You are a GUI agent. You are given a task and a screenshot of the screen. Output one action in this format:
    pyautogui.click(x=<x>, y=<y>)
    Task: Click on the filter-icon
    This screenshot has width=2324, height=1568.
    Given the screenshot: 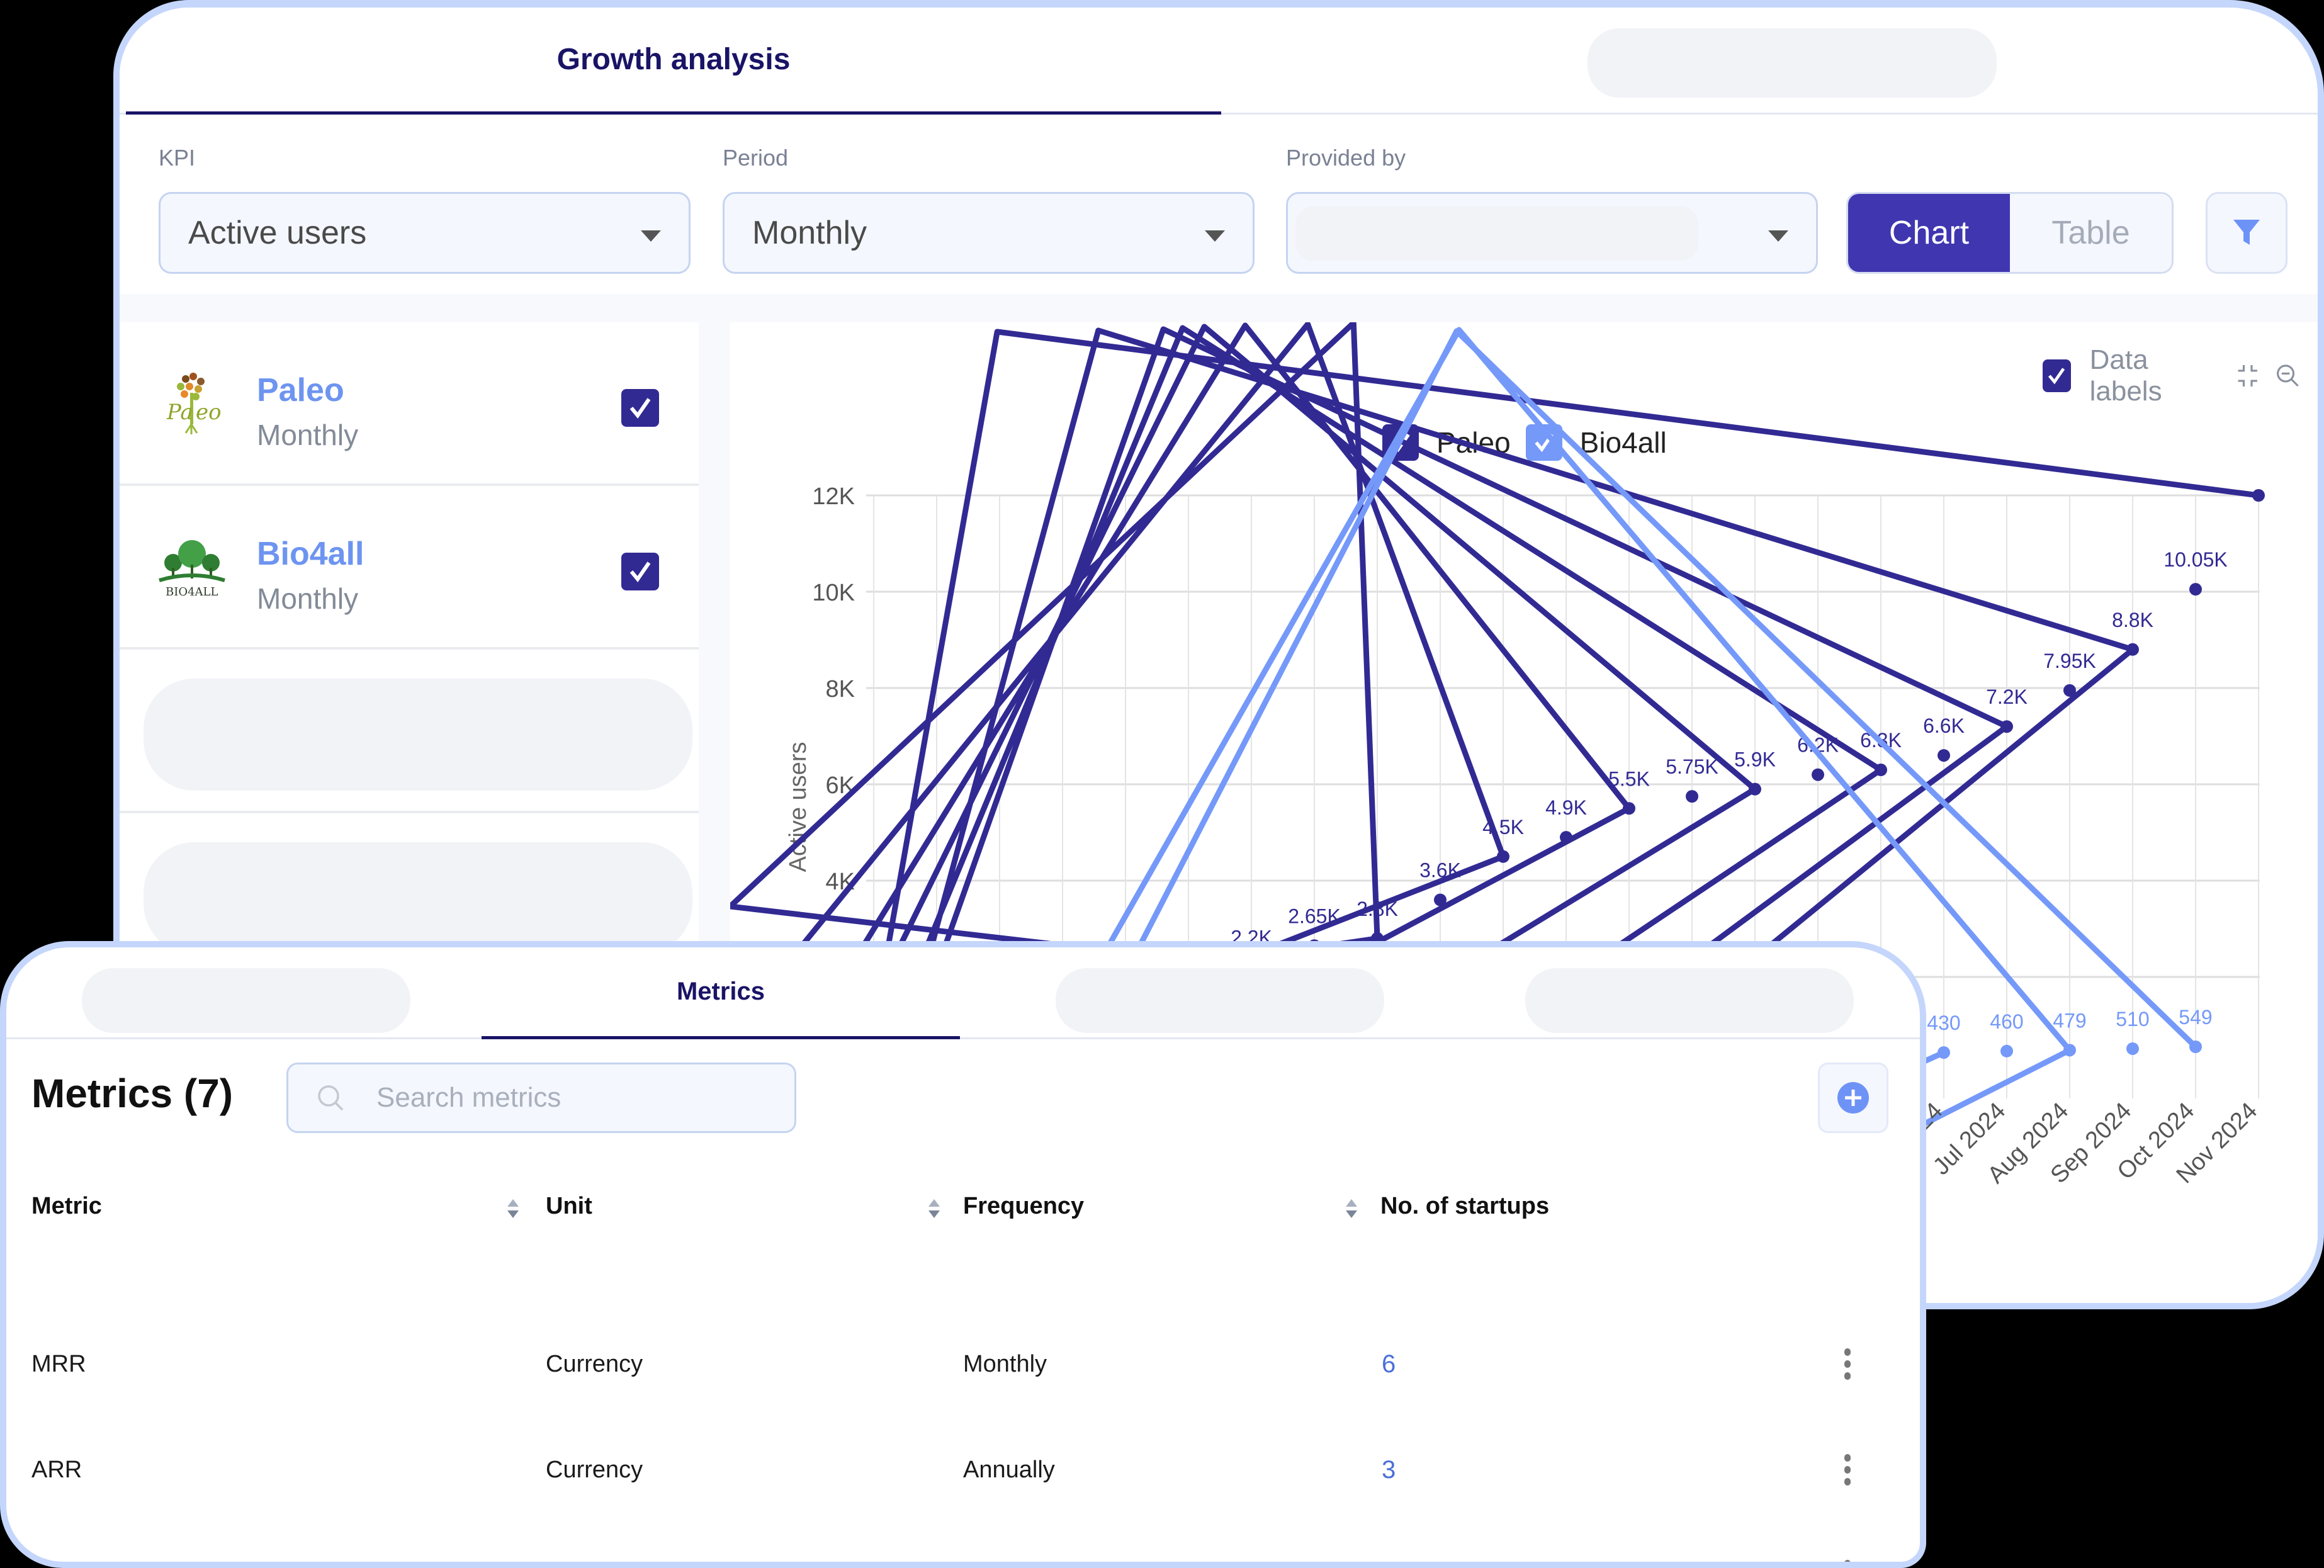 What is the action you would take?
    pyautogui.click(x=2246, y=233)
    